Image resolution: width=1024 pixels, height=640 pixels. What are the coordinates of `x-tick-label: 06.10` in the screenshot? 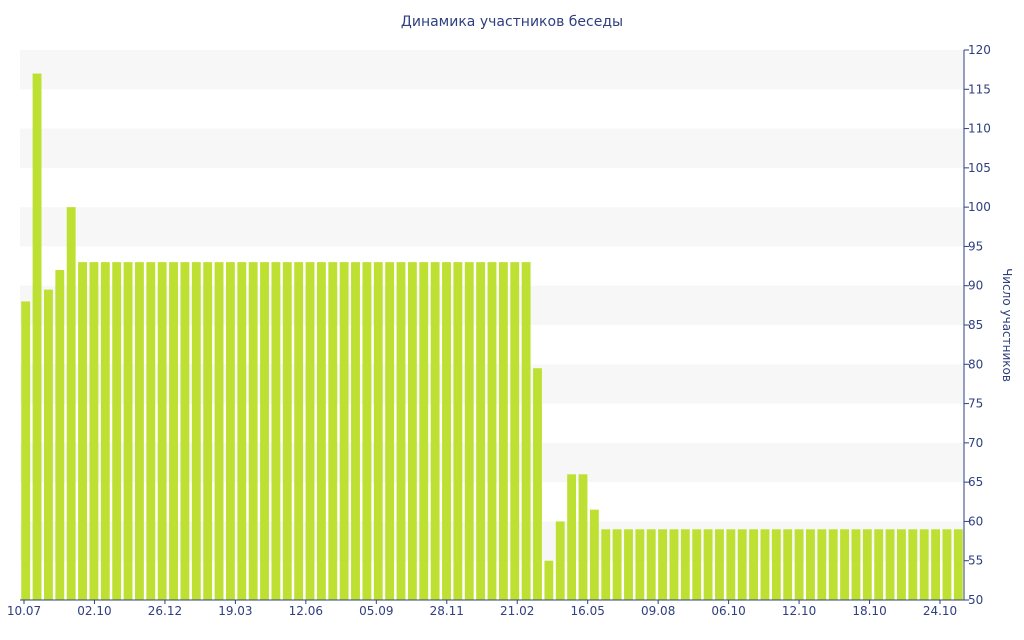 It's located at (728, 611).